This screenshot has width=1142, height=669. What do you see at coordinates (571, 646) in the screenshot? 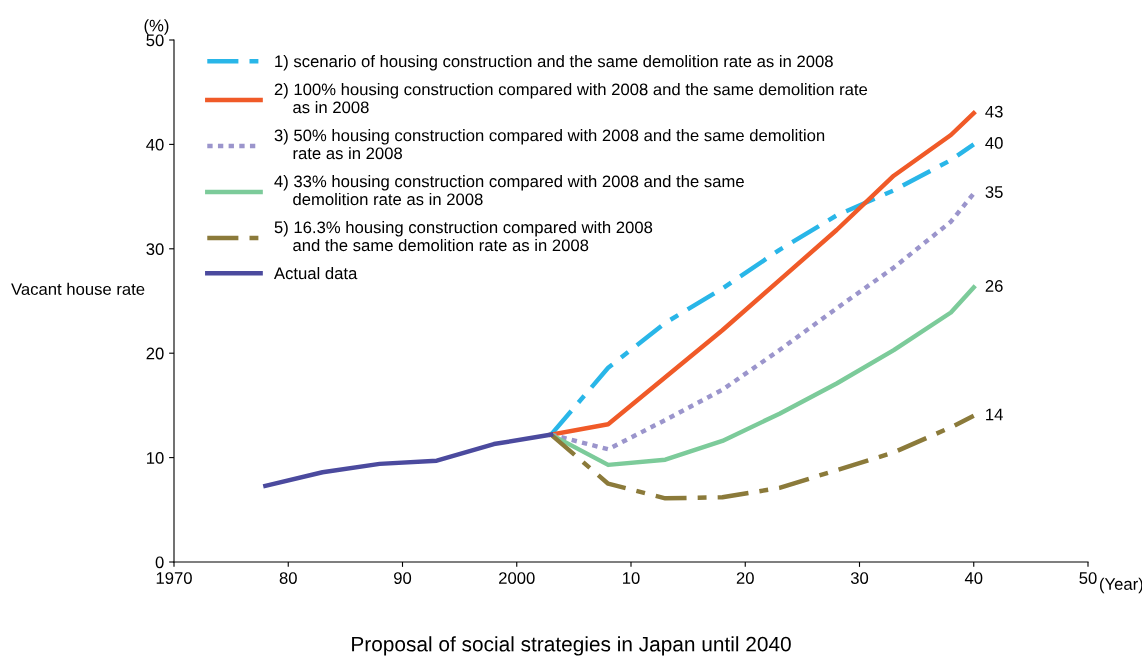
I see `text: Proposal of social strategies in Japan until 2040` at bounding box center [571, 646].